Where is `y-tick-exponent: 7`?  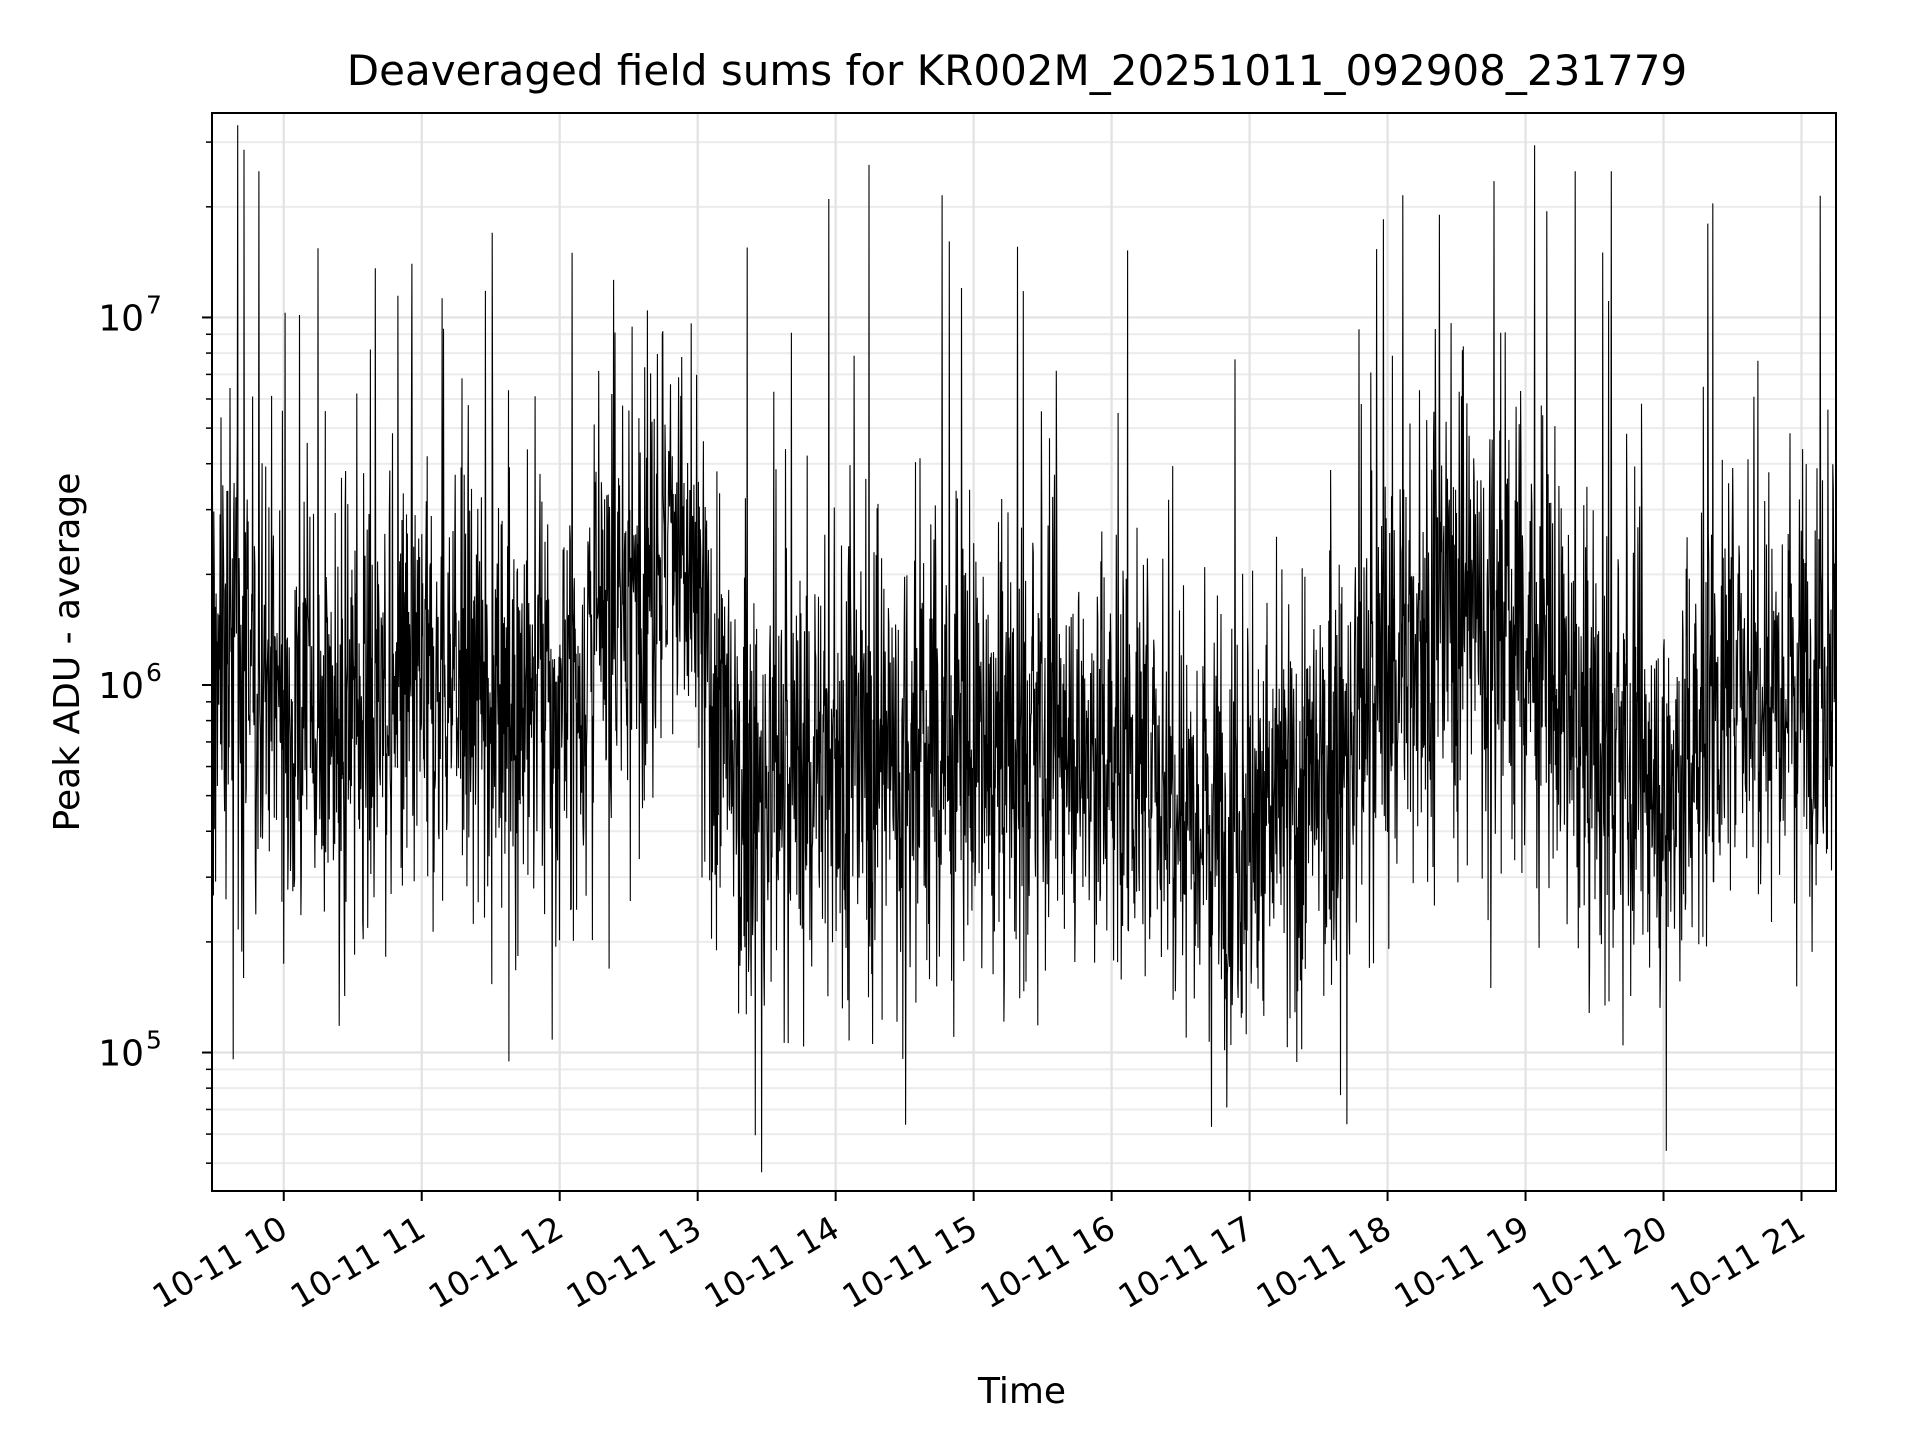 y-tick-exponent: 7 is located at coordinates (154, 304).